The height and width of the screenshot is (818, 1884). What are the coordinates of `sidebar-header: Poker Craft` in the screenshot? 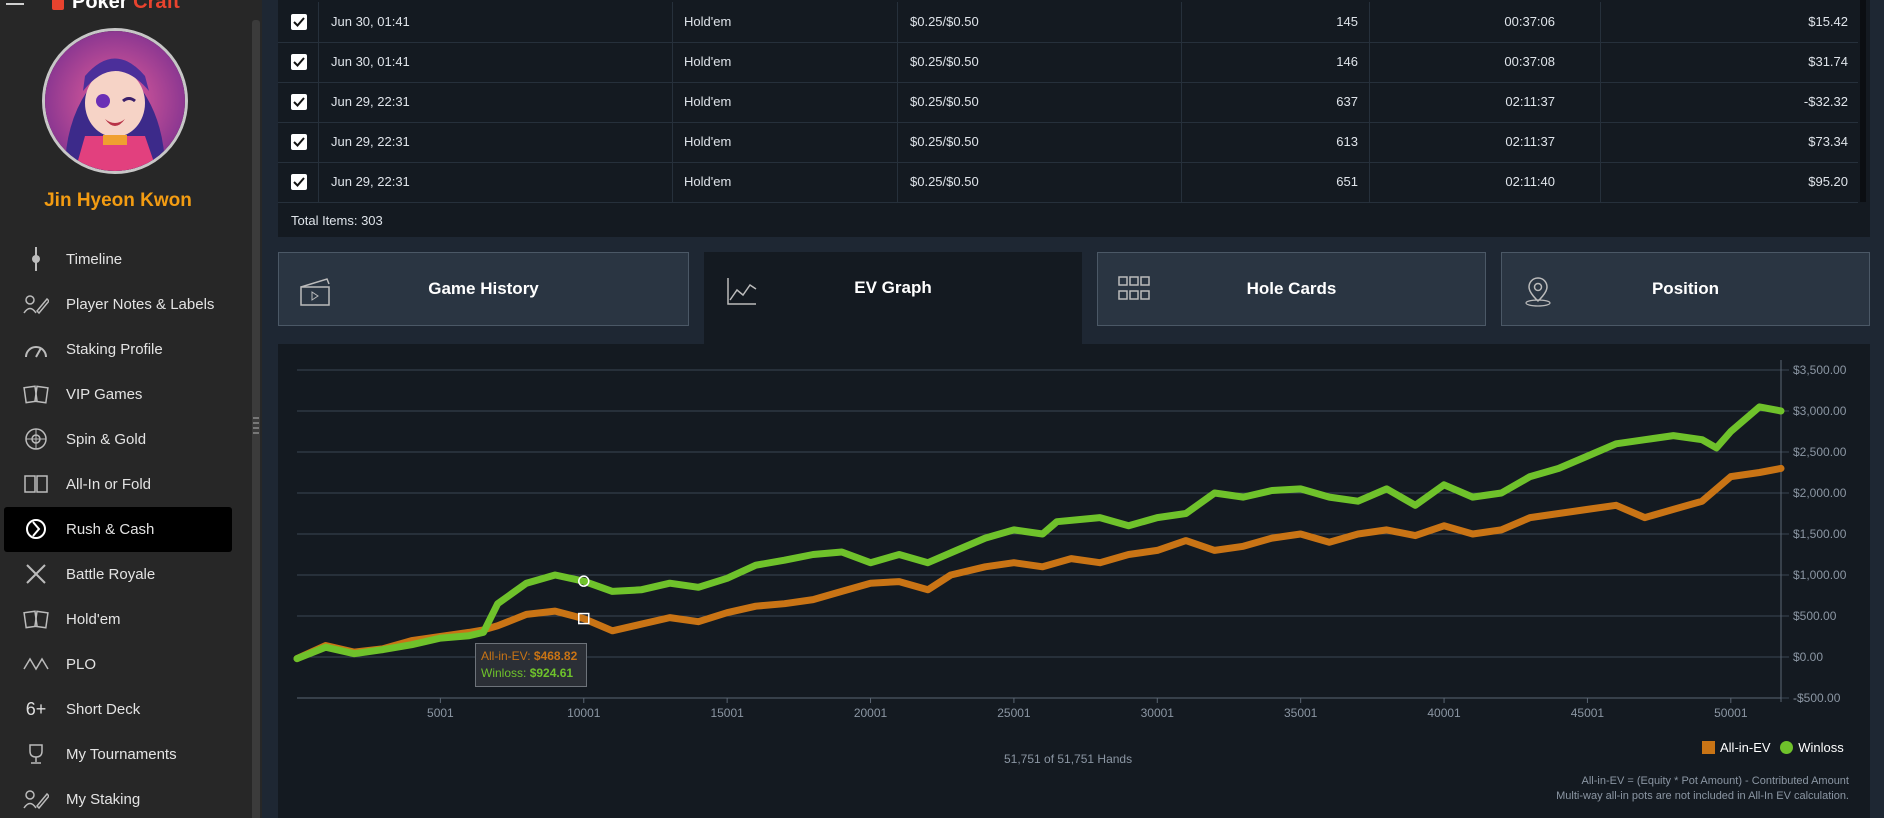 It's located at (131, 6).